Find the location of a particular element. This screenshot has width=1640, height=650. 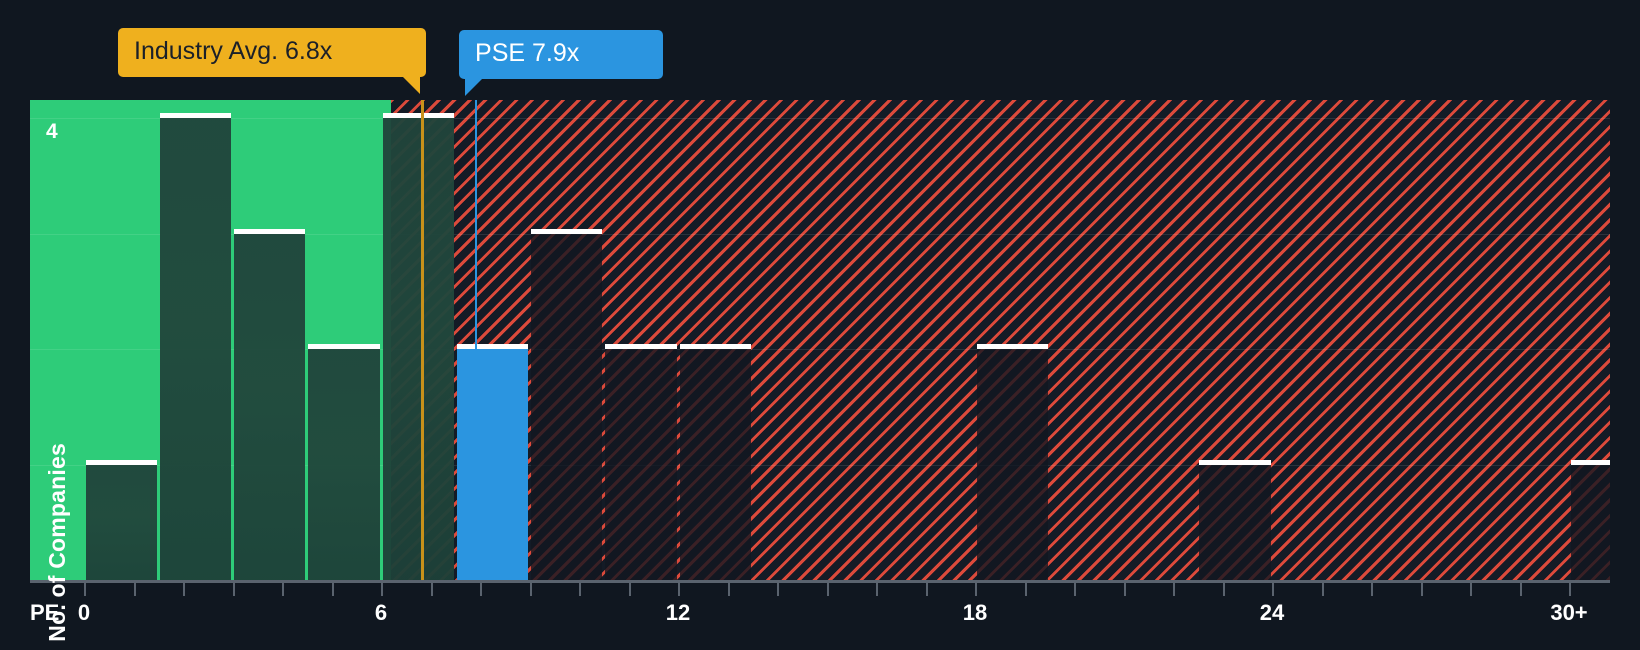

industry-average-callout-label: Industry Avg. 6.8x is located at coordinates (233, 51).